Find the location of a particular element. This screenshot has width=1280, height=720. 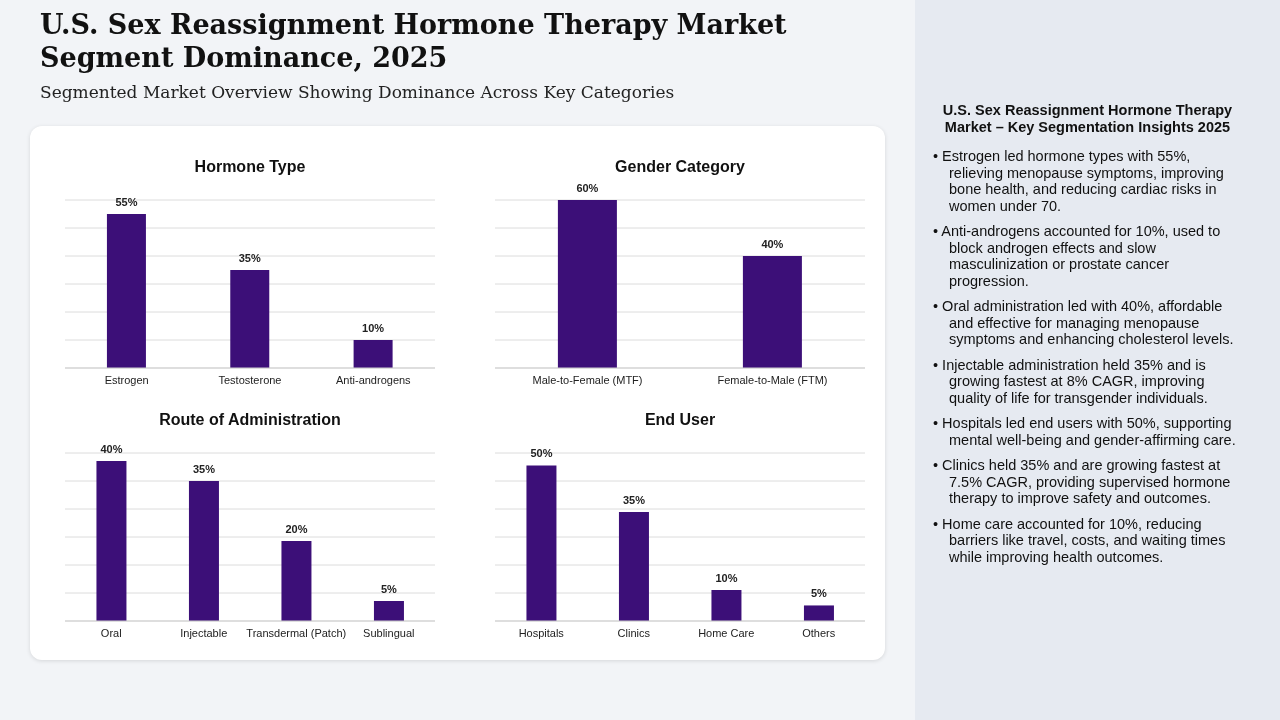

data-label: 55% is located at coordinates (126, 202).